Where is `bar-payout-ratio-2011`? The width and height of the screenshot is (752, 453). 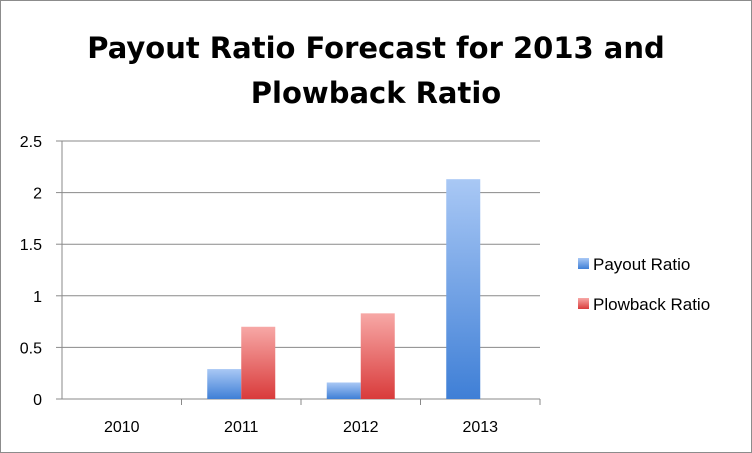 bar-payout-ratio-2011 is located at coordinates (224, 384).